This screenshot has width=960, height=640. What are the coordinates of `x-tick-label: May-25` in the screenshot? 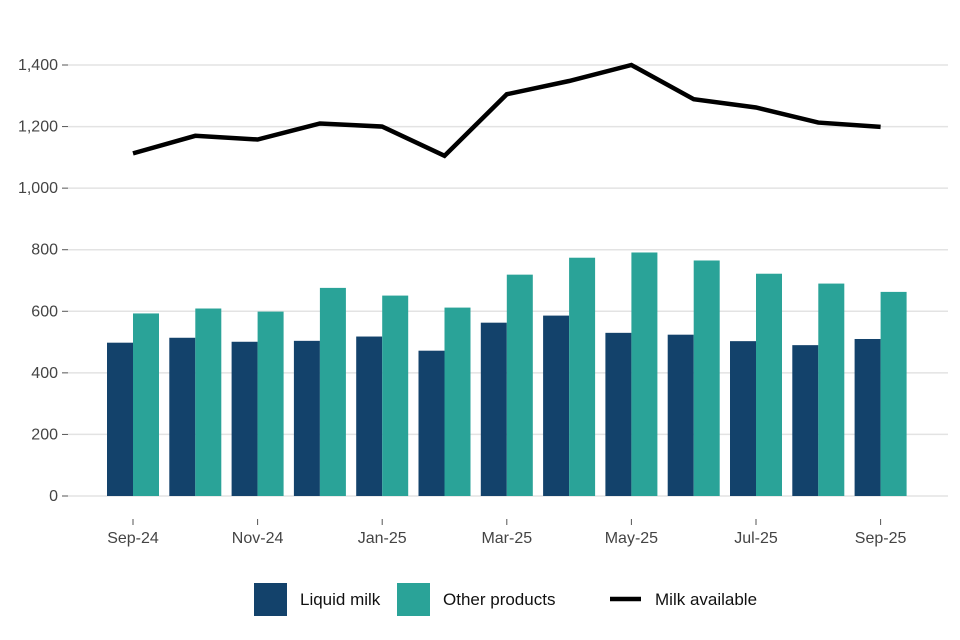 It's located at (631, 538).